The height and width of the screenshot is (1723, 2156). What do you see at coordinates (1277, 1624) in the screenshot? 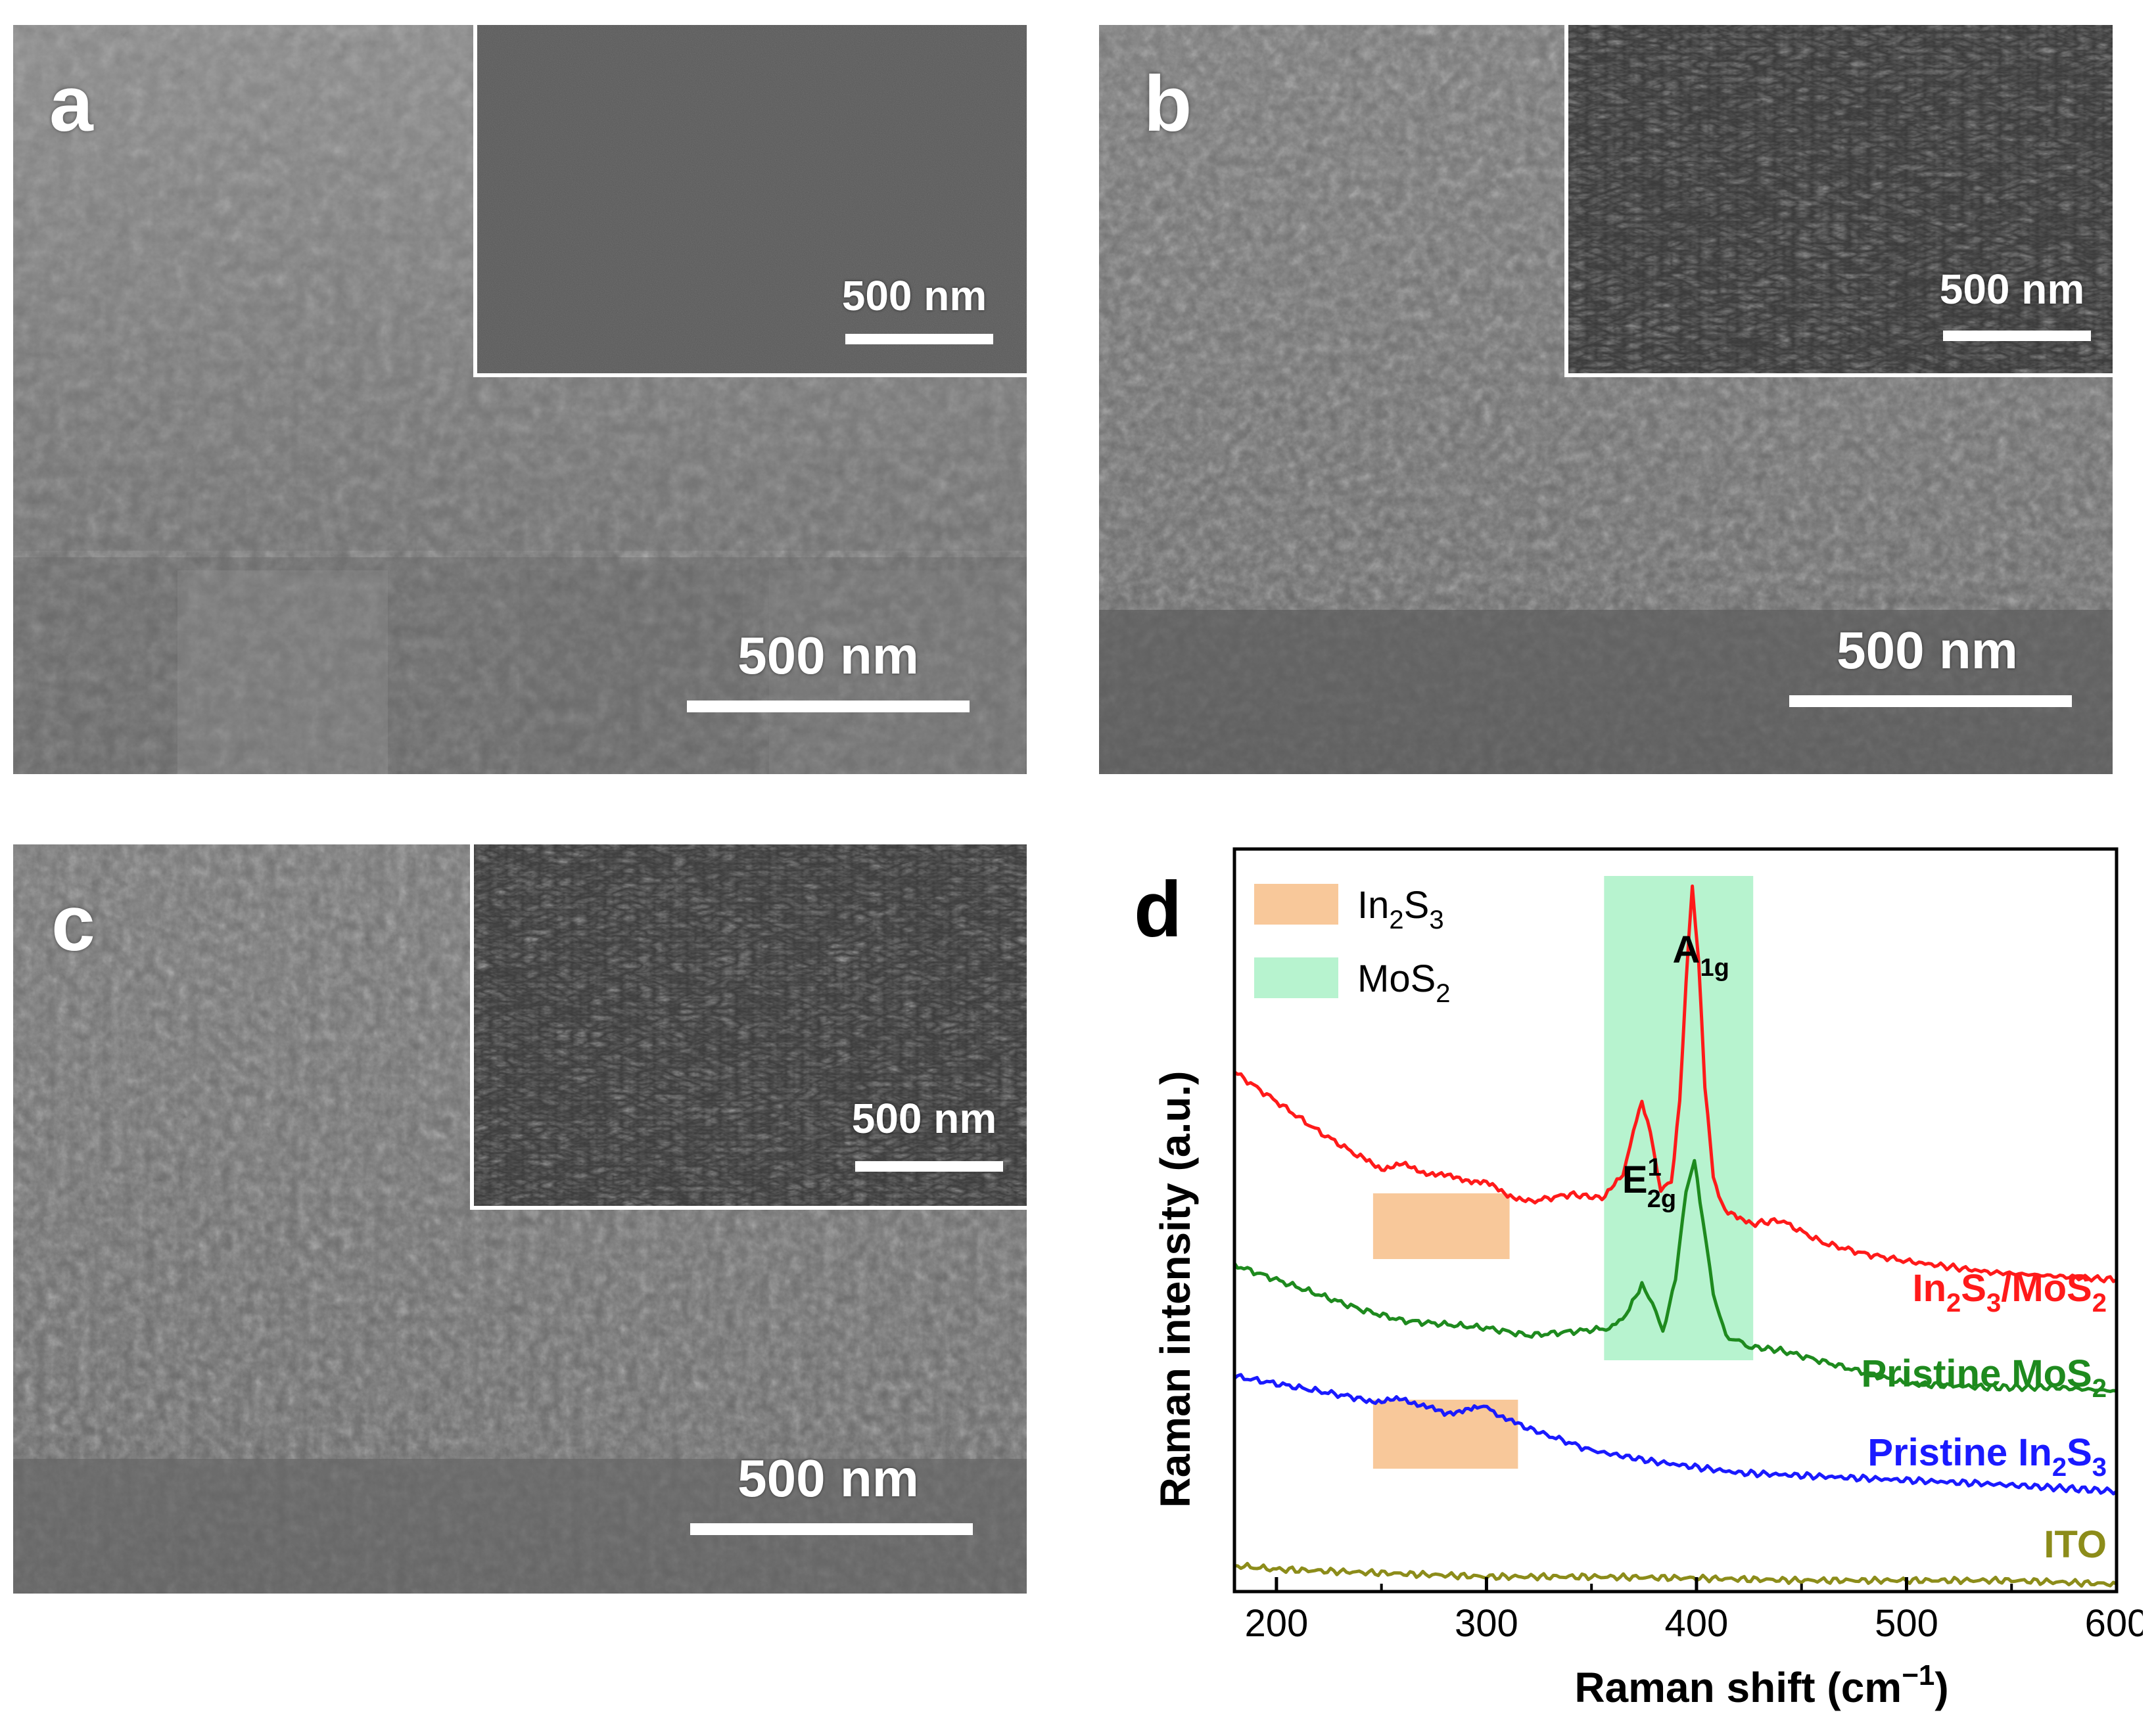
I see `x-tick-label-0: 200` at bounding box center [1277, 1624].